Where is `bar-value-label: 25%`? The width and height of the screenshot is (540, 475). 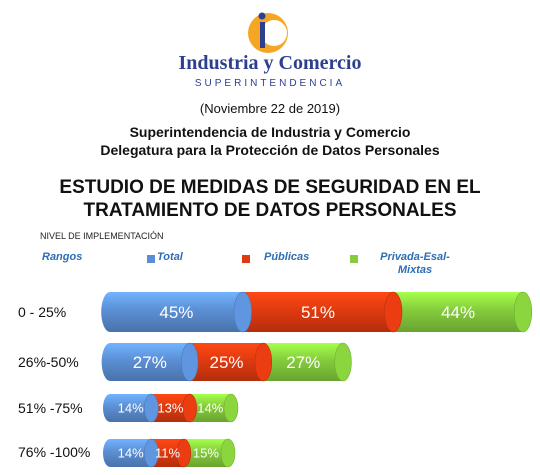
bar-value-label: 25% is located at coordinates (227, 362).